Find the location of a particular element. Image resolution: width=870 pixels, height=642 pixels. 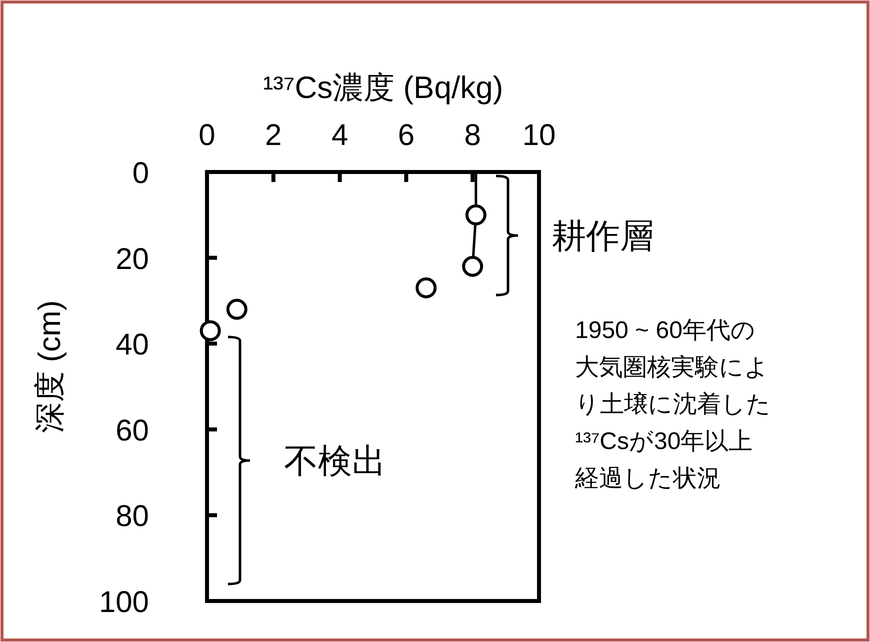

x-tick-label: 0 is located at coordinates (207, 135).